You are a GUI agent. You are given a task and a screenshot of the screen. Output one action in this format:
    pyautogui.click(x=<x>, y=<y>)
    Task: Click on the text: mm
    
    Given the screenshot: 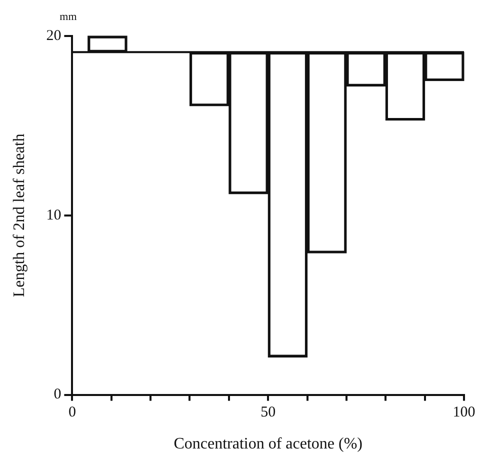 What is the action you would take?
    pyautogui.click(x=69, y=17)
    